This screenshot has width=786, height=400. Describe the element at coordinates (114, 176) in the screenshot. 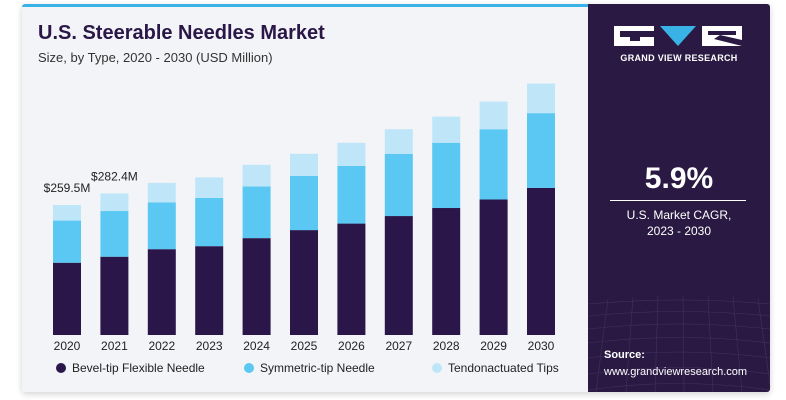

I see `data-label-2021: $282.4M` at that location.